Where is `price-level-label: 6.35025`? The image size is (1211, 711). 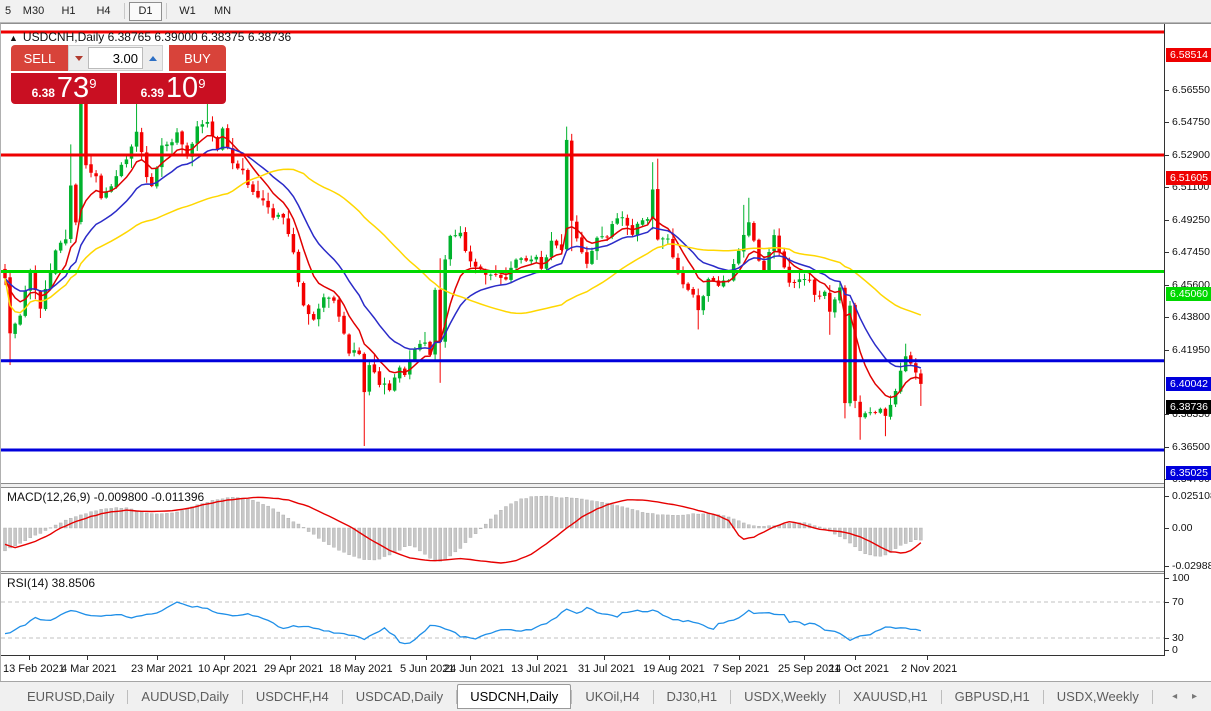 price-level-label: 6.35025 is located at coordinates (1188, 472).